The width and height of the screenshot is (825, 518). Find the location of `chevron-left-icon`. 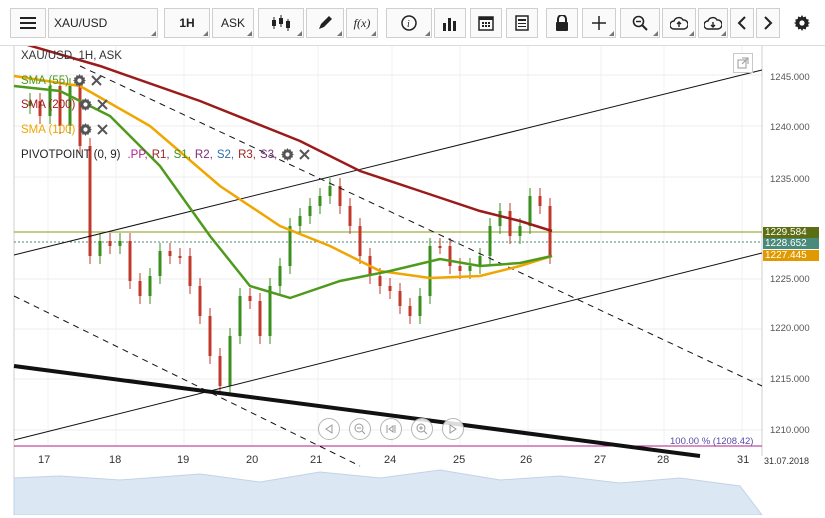

chevron-left-icon is located at coordinates (741, 23).